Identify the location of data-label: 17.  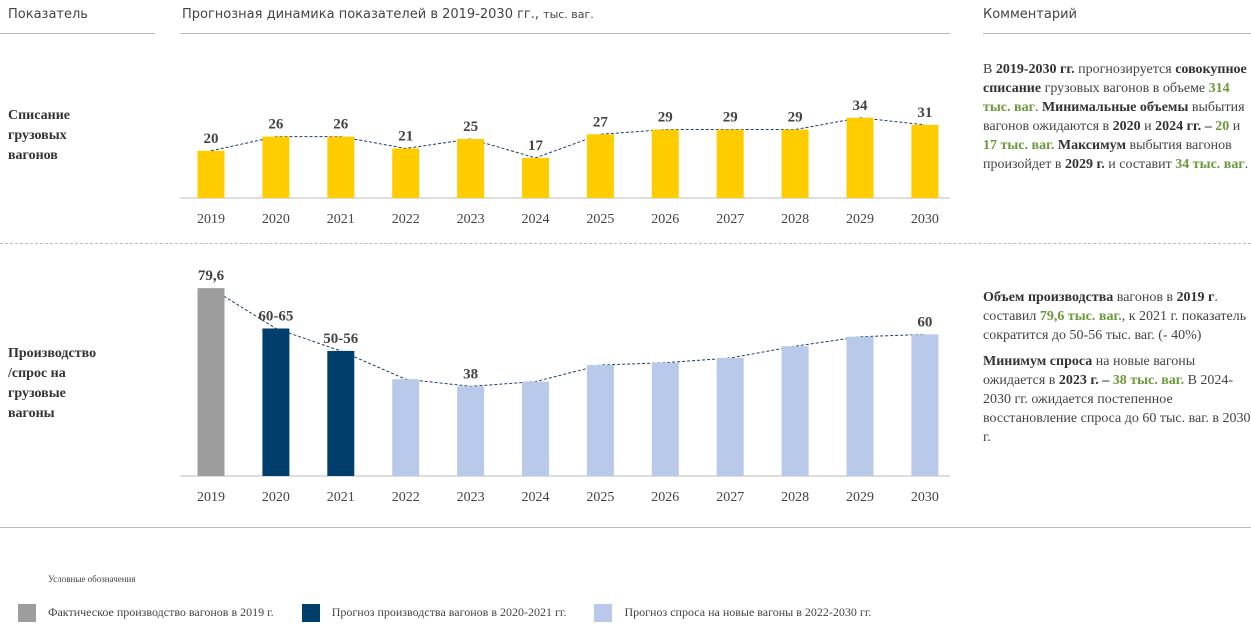
(536, 146).